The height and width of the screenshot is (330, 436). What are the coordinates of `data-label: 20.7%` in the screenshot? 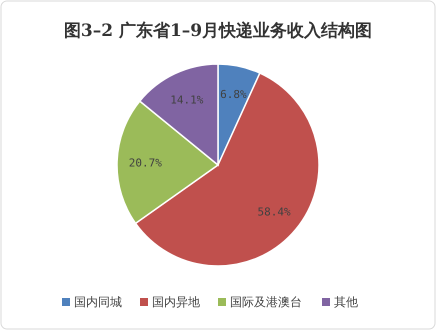 It's located at (145, 163).